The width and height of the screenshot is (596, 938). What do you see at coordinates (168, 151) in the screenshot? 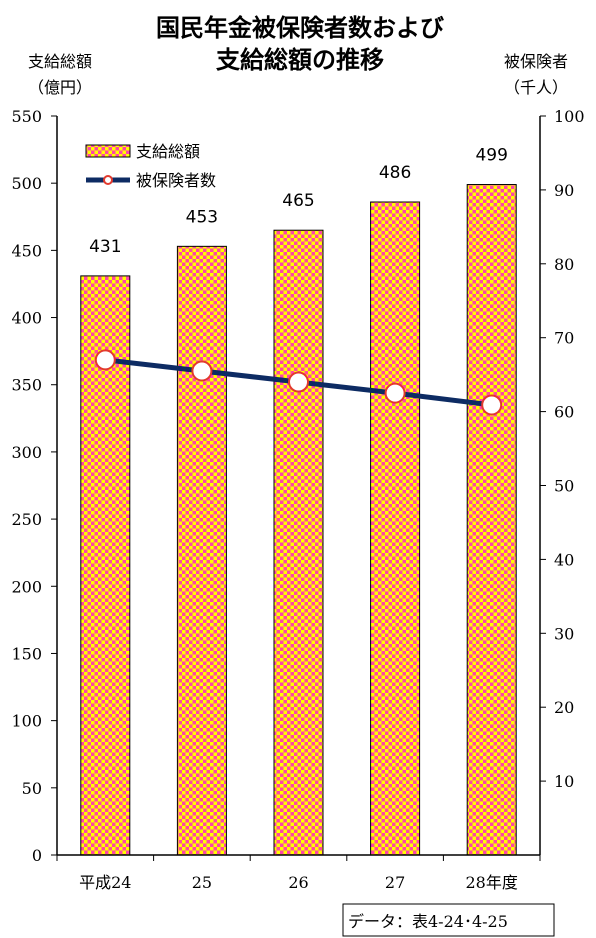
I see `legend-label-bar: 支給総額` at bounding box center [168, 151].